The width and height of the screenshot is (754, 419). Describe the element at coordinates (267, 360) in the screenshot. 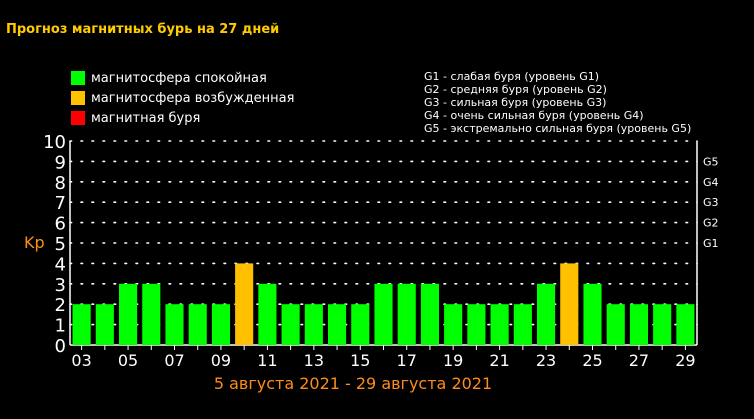

I see `x-tick-label: 11` at that location.